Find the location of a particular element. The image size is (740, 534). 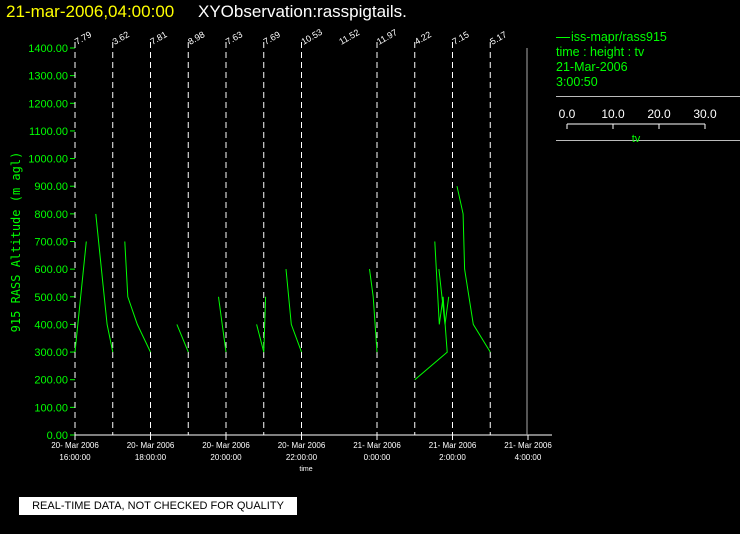

y-tick-label: 800.00 is located at coordinates (51, 215).